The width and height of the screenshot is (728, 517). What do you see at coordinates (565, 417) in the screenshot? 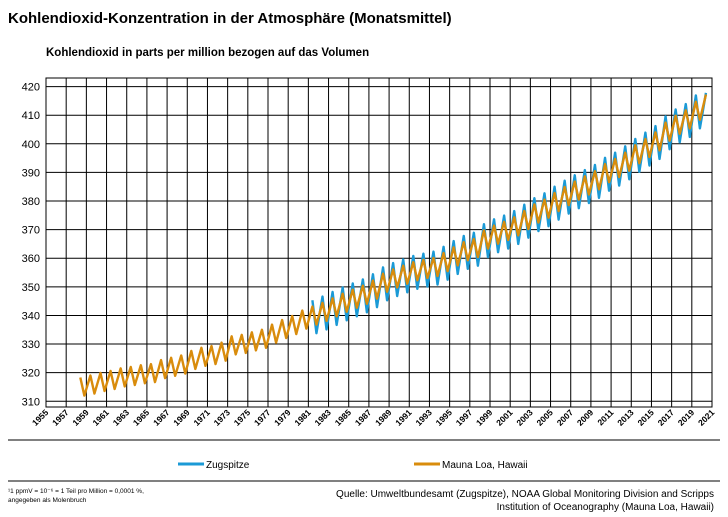
I see `x-tick-label: 2007` at bounding box center [565, 417].